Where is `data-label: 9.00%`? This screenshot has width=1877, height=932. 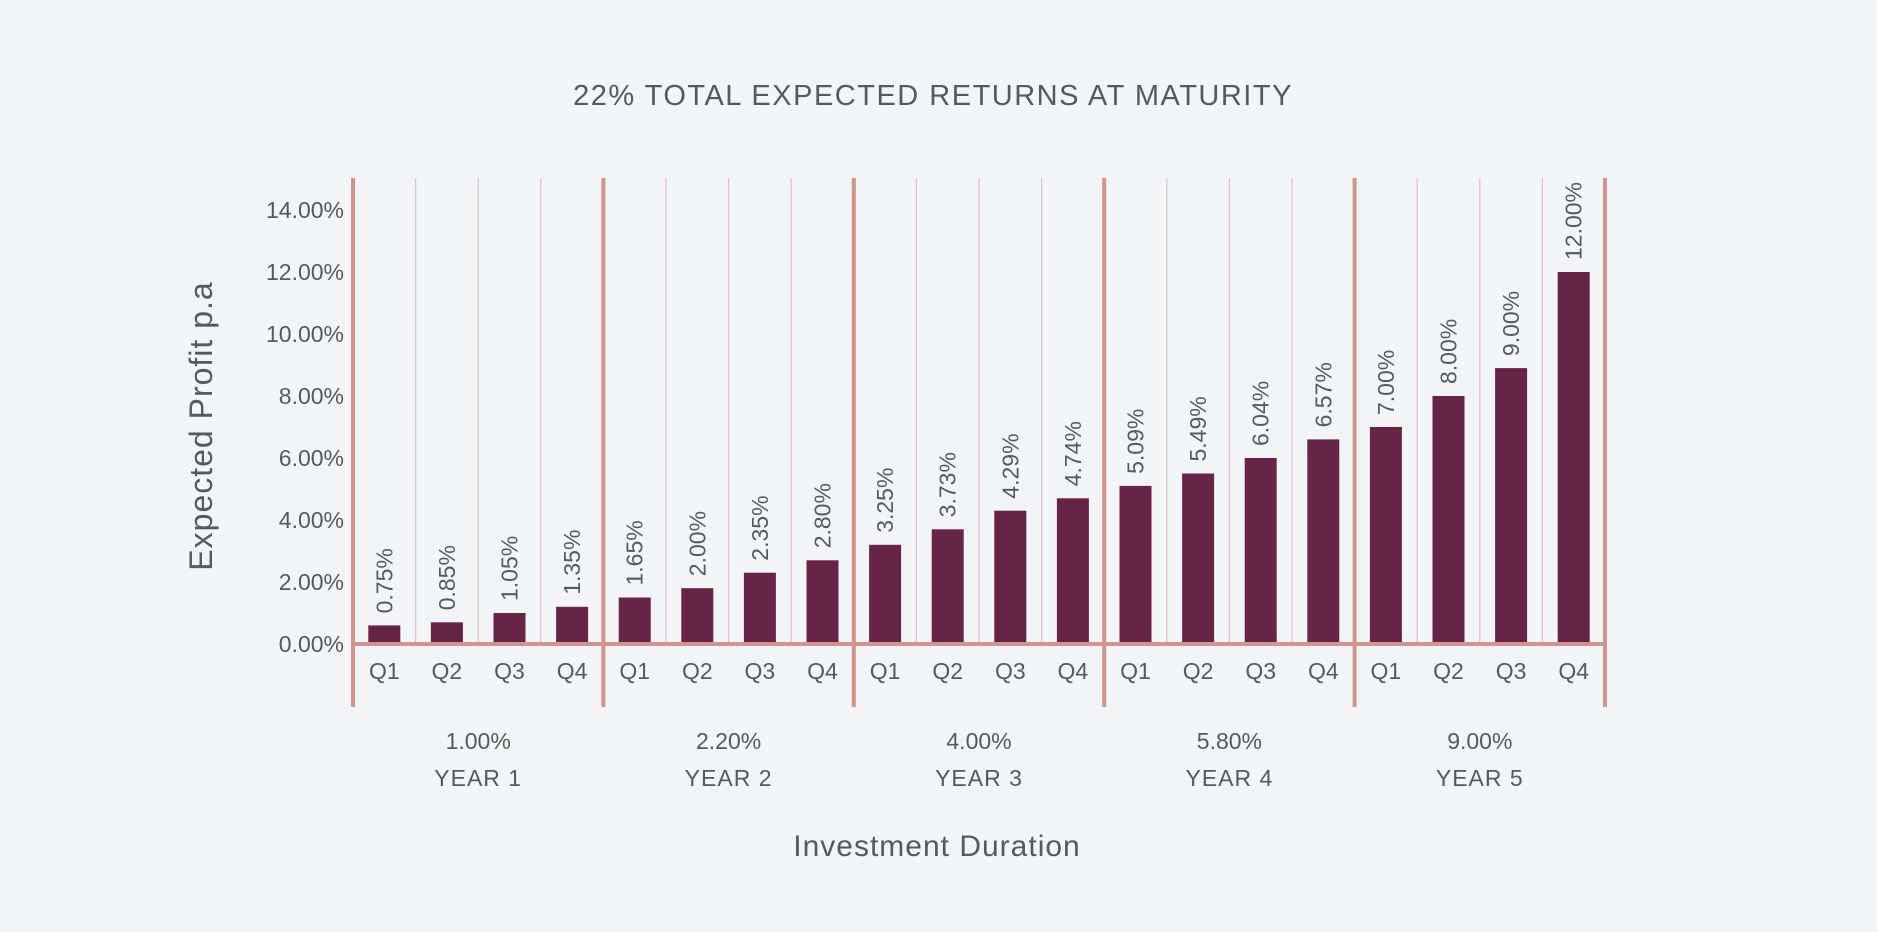
data-label: 9.00% is located at coordinates (1511, 323).